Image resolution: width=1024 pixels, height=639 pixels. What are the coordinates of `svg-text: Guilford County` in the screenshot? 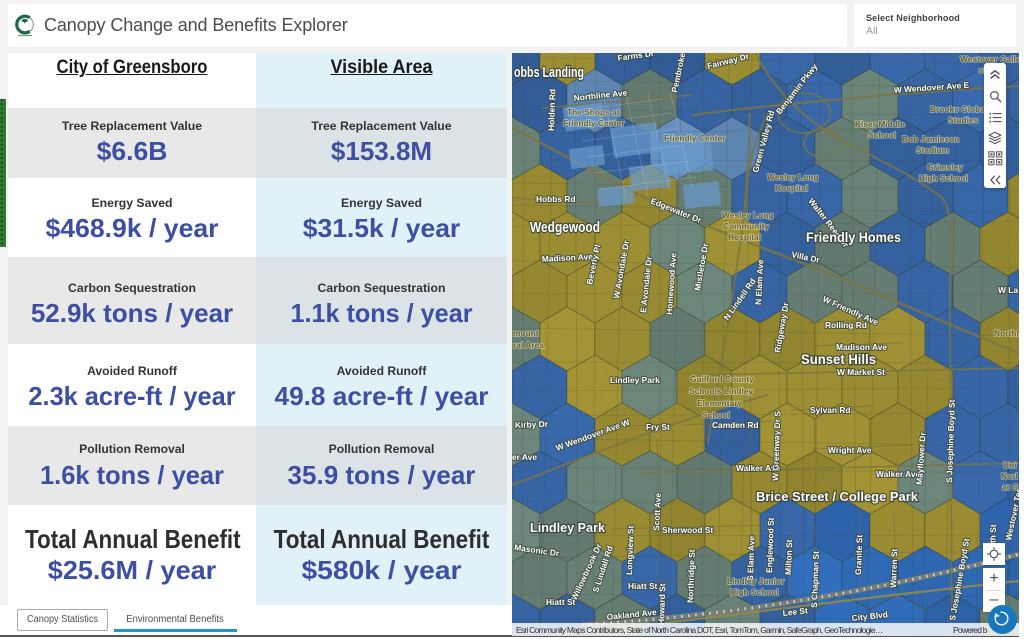 It's located at (722, 379).